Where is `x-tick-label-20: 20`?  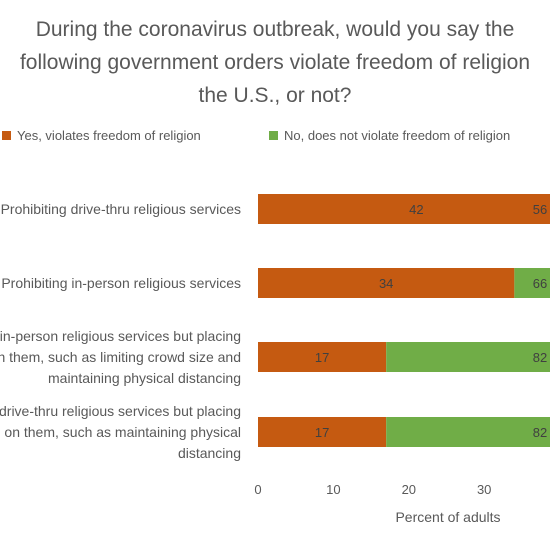
x-tick-label-20: 20 is located at coordinates (409, 489).